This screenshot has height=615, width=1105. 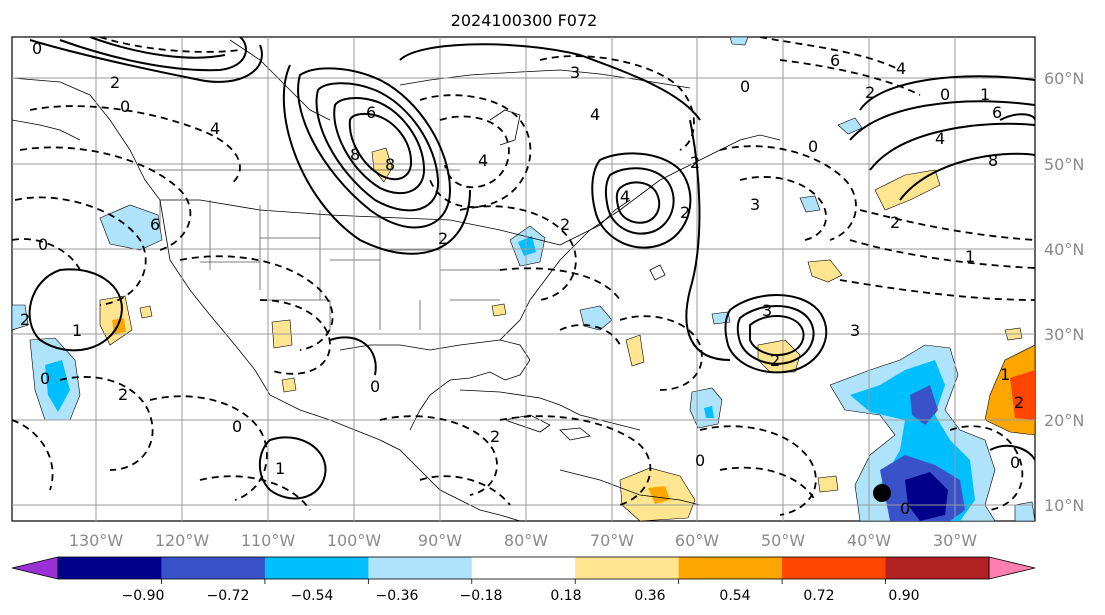 I want to click on lat-label: 50°N, so click(x=1064, y=164).